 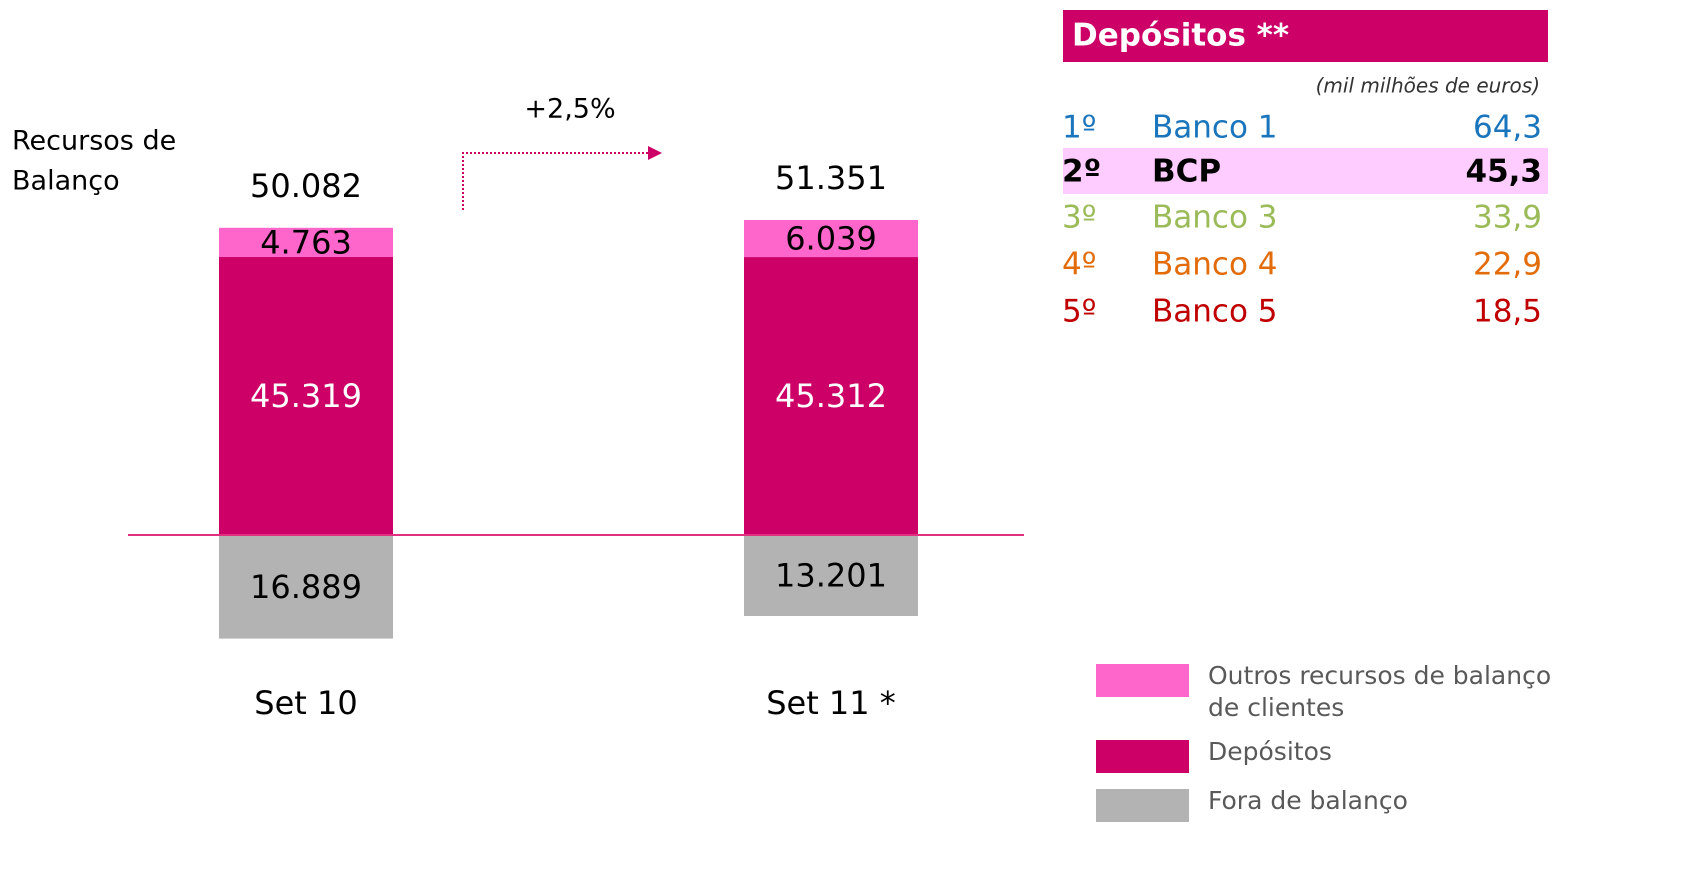 What do you see at coordinates (1507, 128) in the screenshot?
I see `bank-value: 64,3` at bounding box center [1507, 128].